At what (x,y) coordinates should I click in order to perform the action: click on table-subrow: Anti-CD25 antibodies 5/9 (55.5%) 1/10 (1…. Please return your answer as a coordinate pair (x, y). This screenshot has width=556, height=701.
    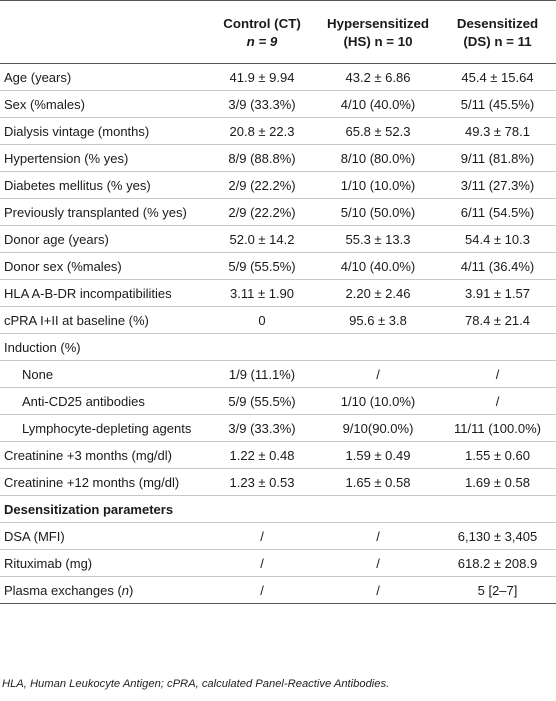
    Looking at the image, I should click on (278, 401).